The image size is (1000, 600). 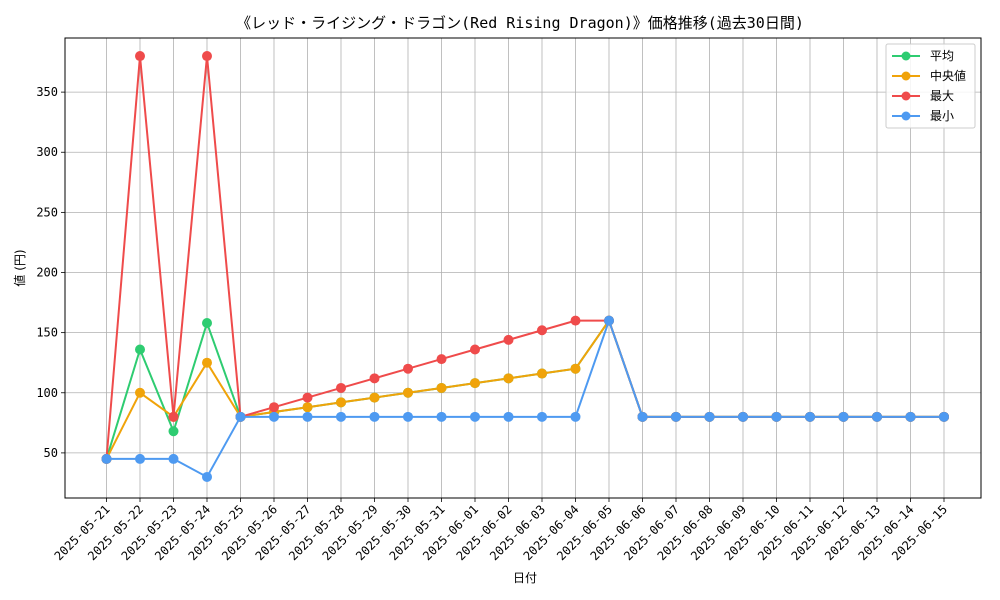 What do you see at coordinates (929, 75) in the screenshot?
I see `legend-item: 中央値` at bounding box center [929, 75].